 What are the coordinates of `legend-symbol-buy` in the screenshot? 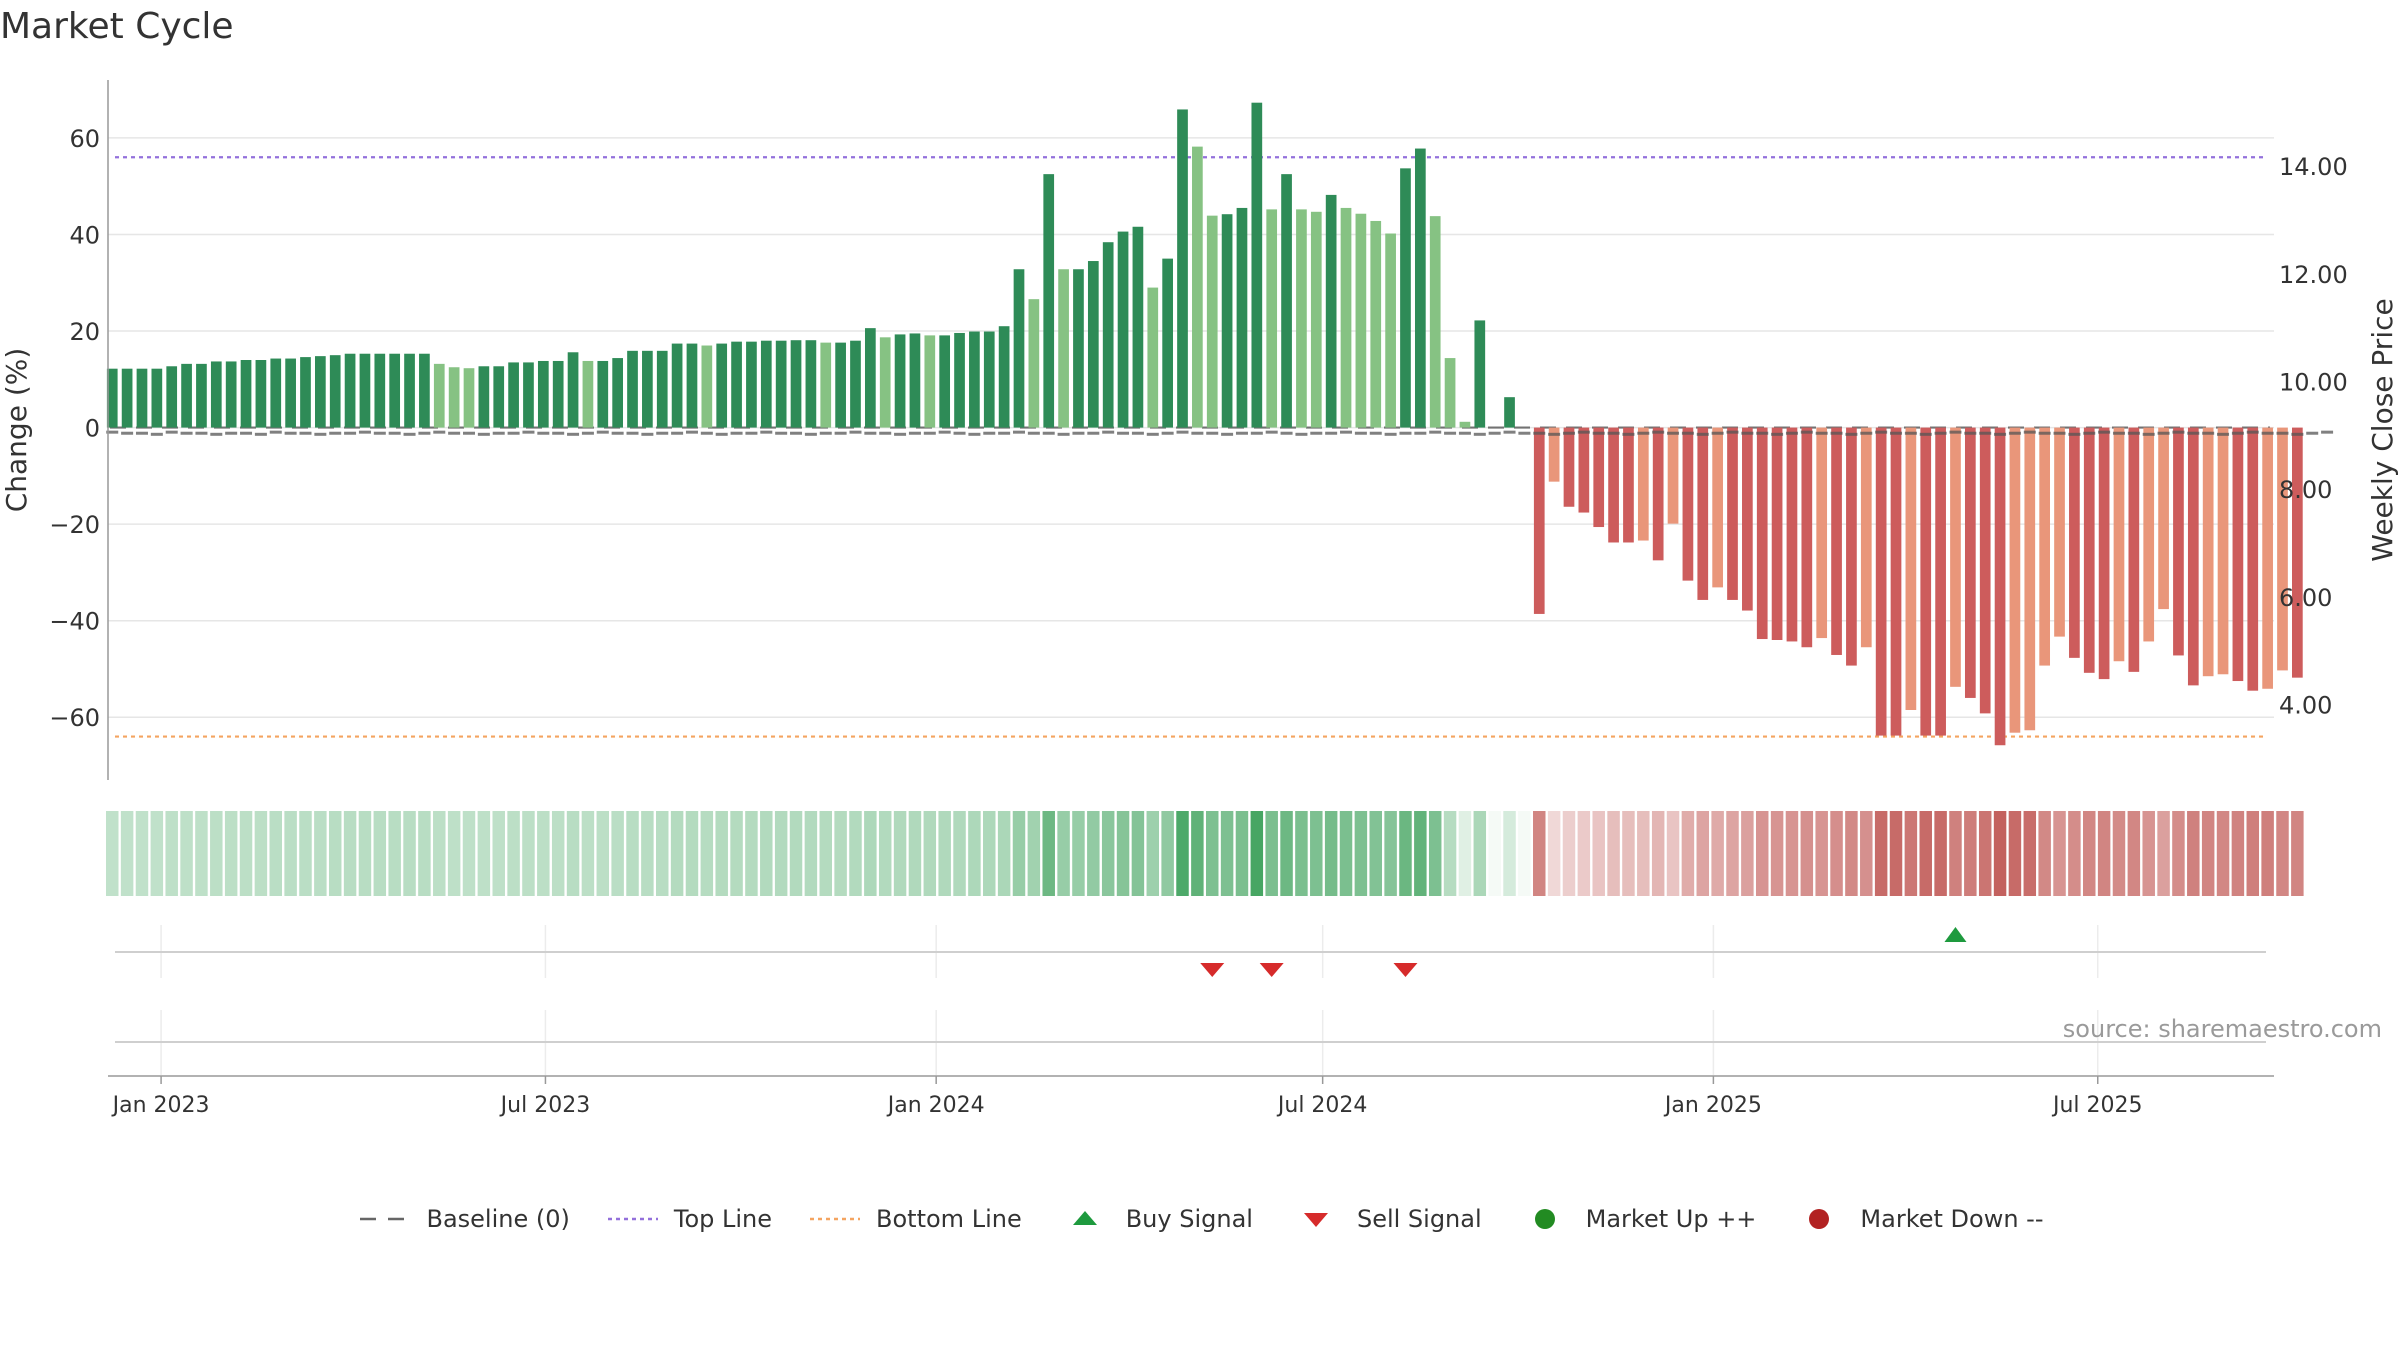 It's located at (1084, 1218).